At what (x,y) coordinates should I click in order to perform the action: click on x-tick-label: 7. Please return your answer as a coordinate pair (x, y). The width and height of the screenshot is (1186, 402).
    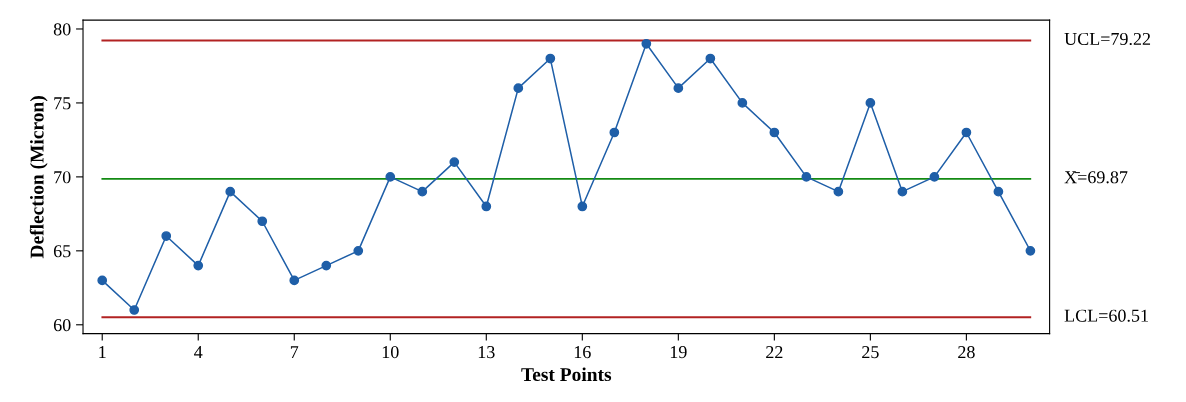
    Looking at the image, I should click on (294, 352).